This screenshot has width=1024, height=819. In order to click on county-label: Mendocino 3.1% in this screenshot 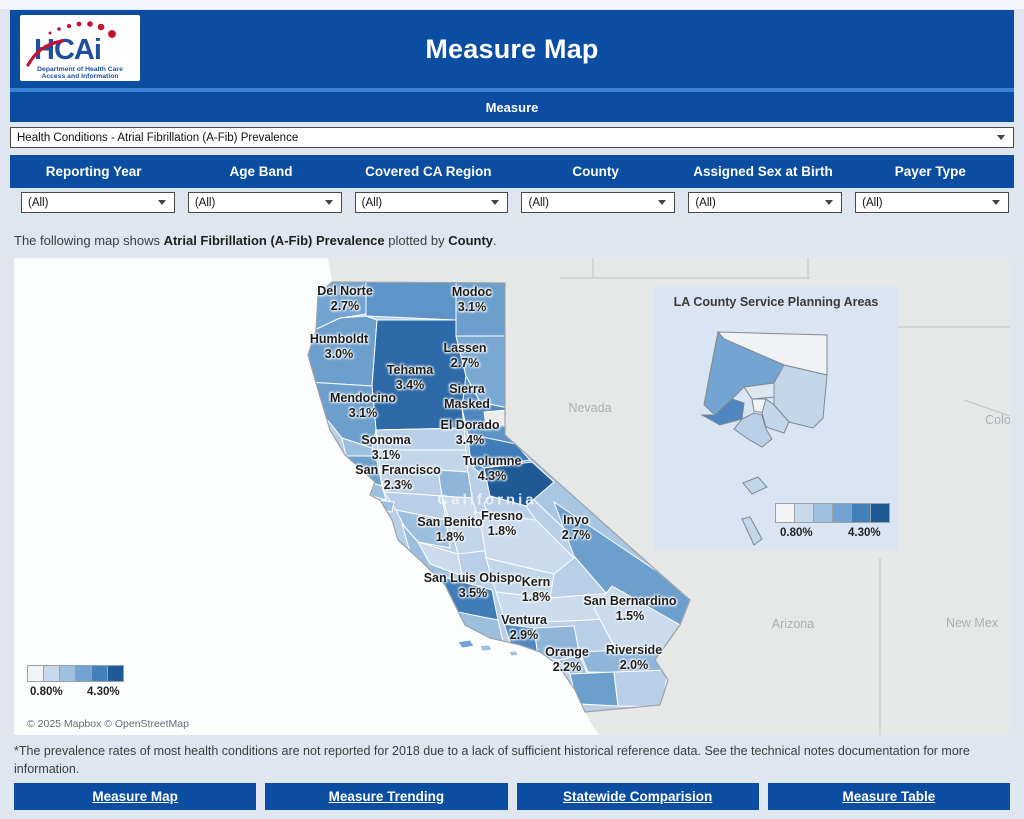, I will do `click(363, 405)`.